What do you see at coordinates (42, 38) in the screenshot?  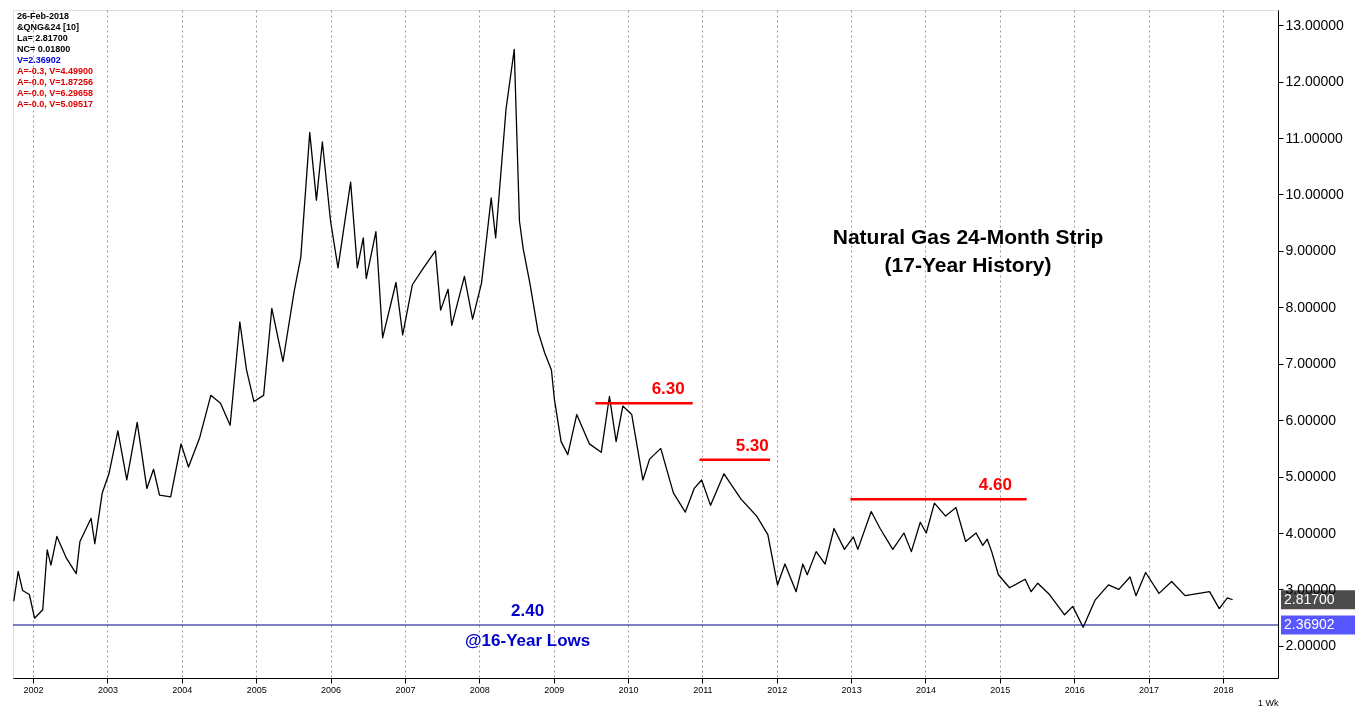 I see `annotation: La= 2.81700` at bounding box center [42, 38].